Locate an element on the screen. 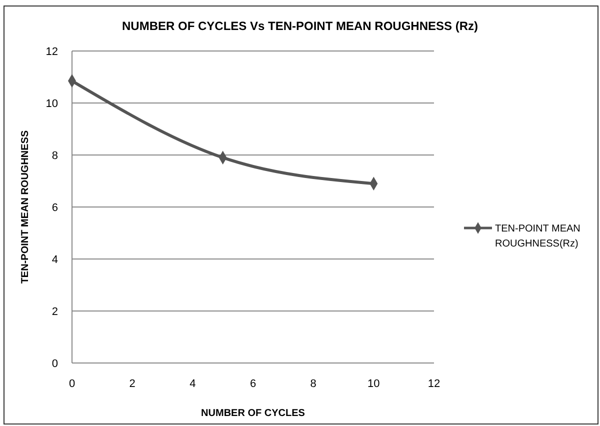 The width and height of the screenshot is (600, 426). y-axis-title: TEN-POINT MEAN ROUGHNESS is located at coordinates (25, 207).